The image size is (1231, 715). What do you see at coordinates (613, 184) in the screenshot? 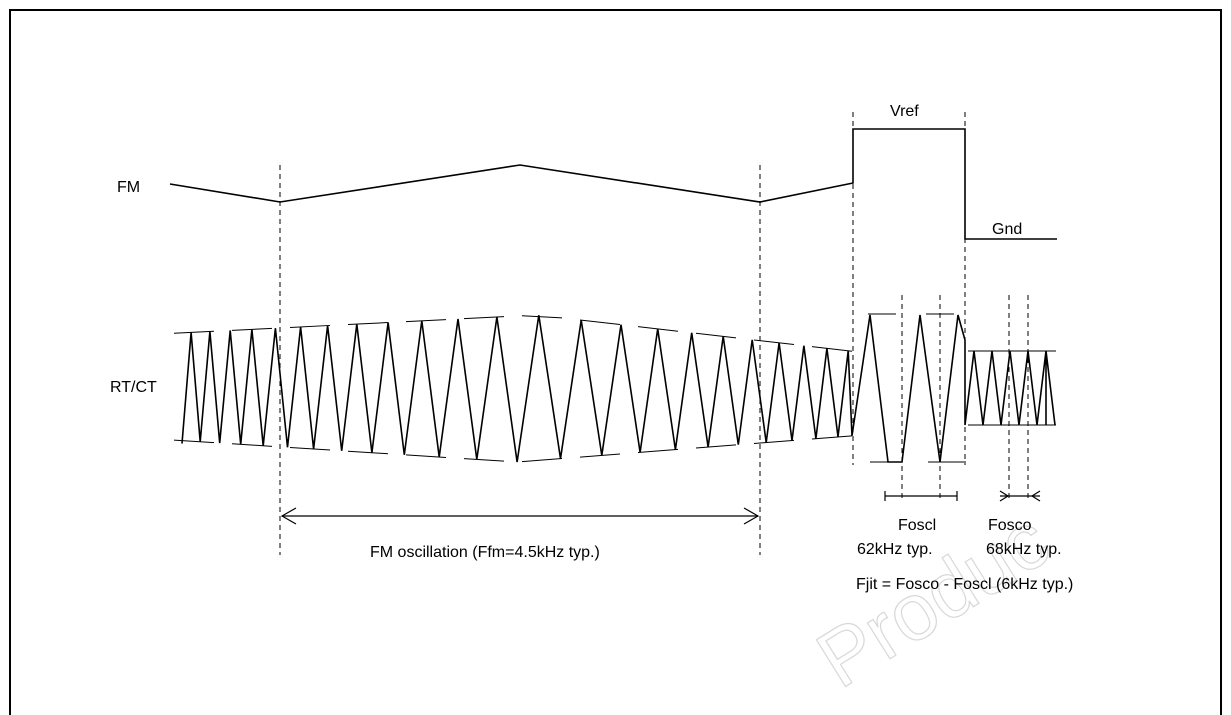
I see `fm-waveform` at bounding box center [613, 184].